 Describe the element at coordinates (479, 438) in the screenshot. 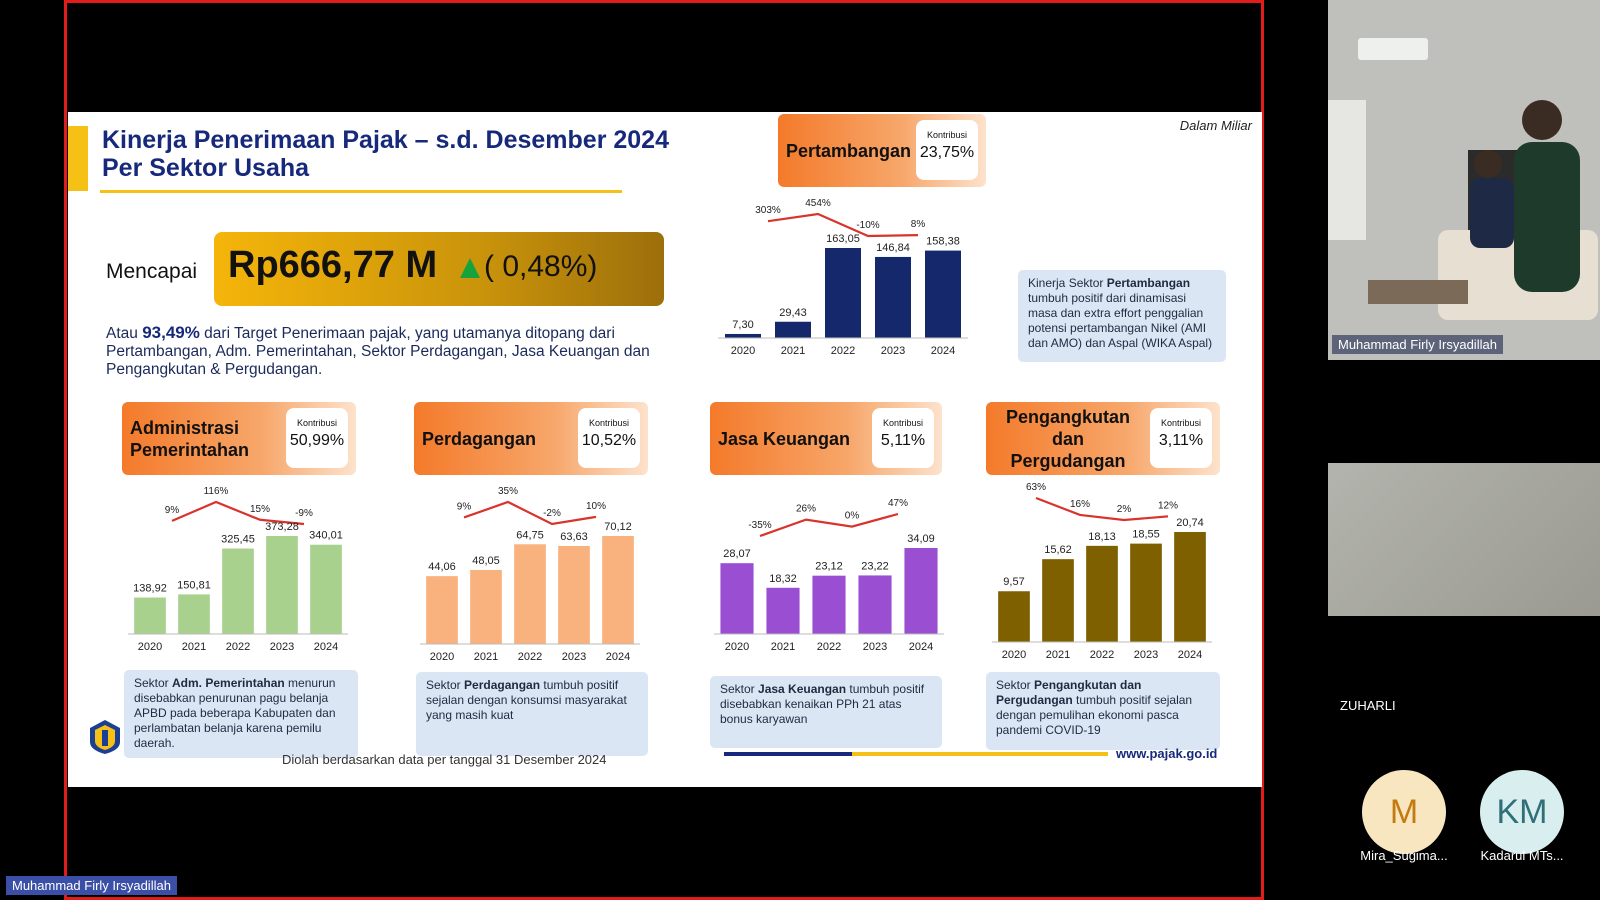

I see `sector-name: Perdagangan` at that location.